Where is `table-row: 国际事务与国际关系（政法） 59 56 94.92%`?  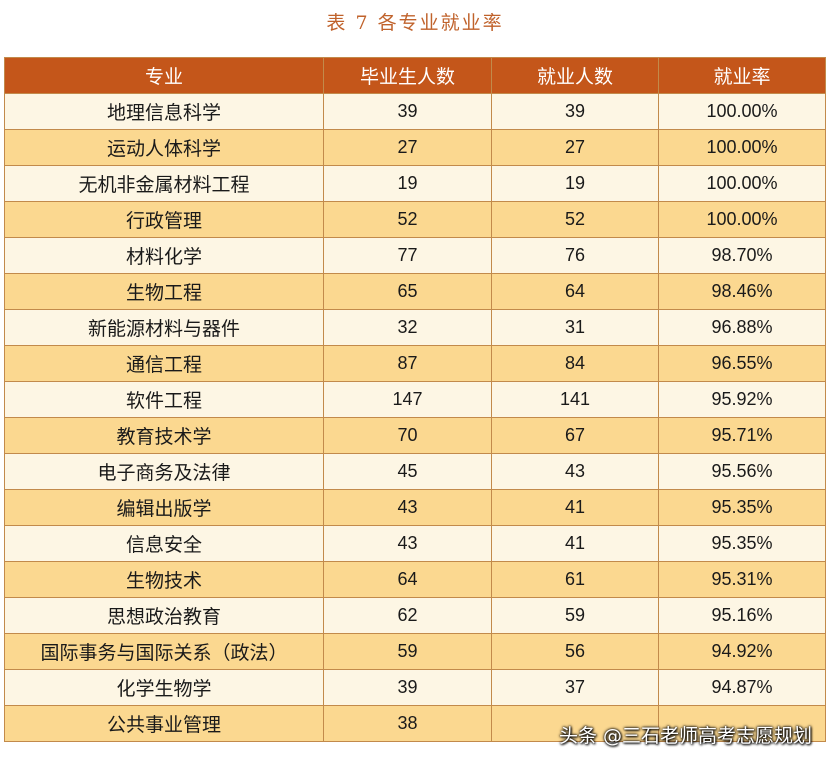
table-row: 国际事务与国际关系（政法） 59 56 94.92% is located at coordinates (415, 651).